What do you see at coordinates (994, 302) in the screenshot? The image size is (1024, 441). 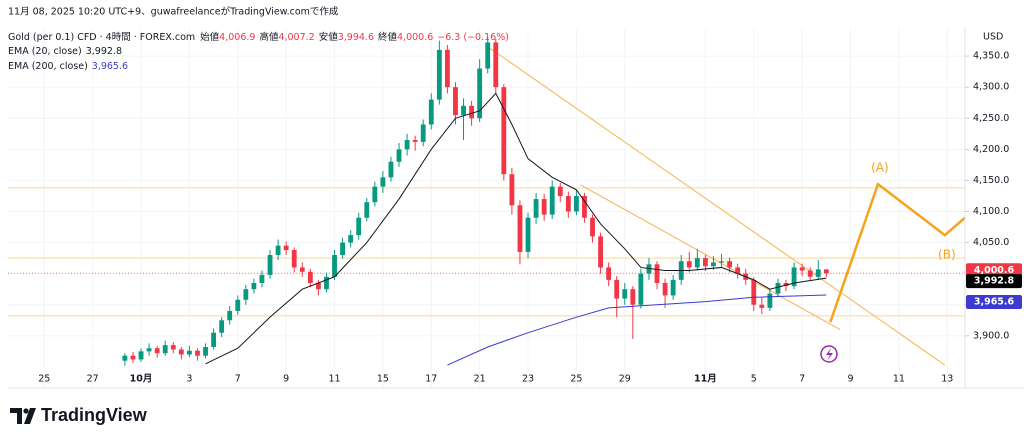 I see `price-tag-label: 3,965.6` at bounding box center [994, 302].